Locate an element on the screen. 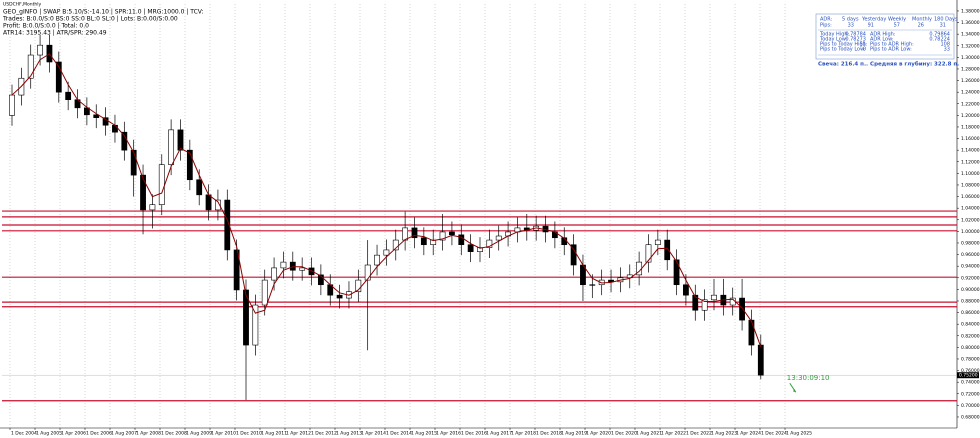 This screenshot has height=438, width=980. x-tick-label: 1 Dec 2006 is located at coordinates (99, 434).